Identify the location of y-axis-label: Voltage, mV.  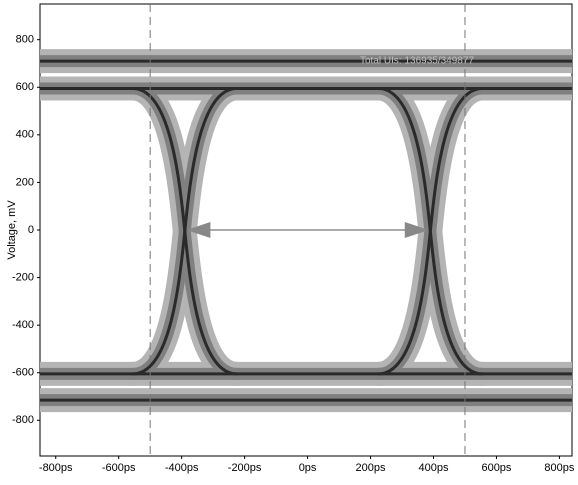
(12, 230).